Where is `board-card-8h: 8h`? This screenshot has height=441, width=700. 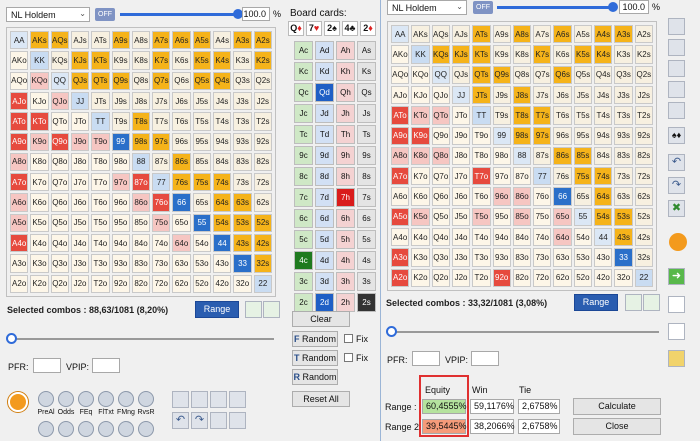 board-card-8h: 8h is located at coordinates (345, 176).